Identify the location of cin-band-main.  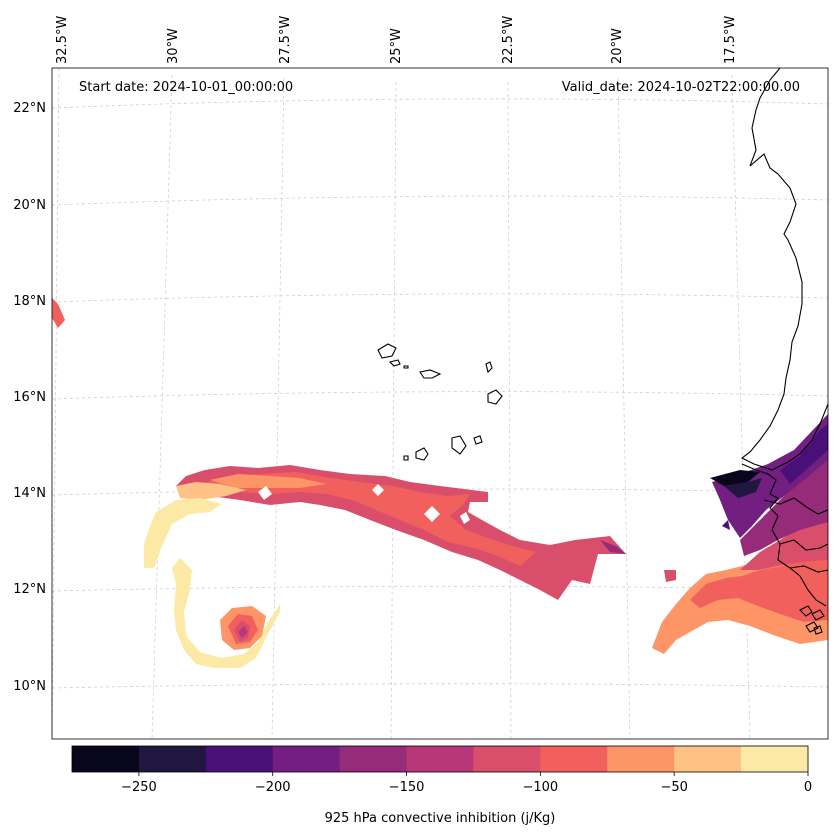
(401, 532).